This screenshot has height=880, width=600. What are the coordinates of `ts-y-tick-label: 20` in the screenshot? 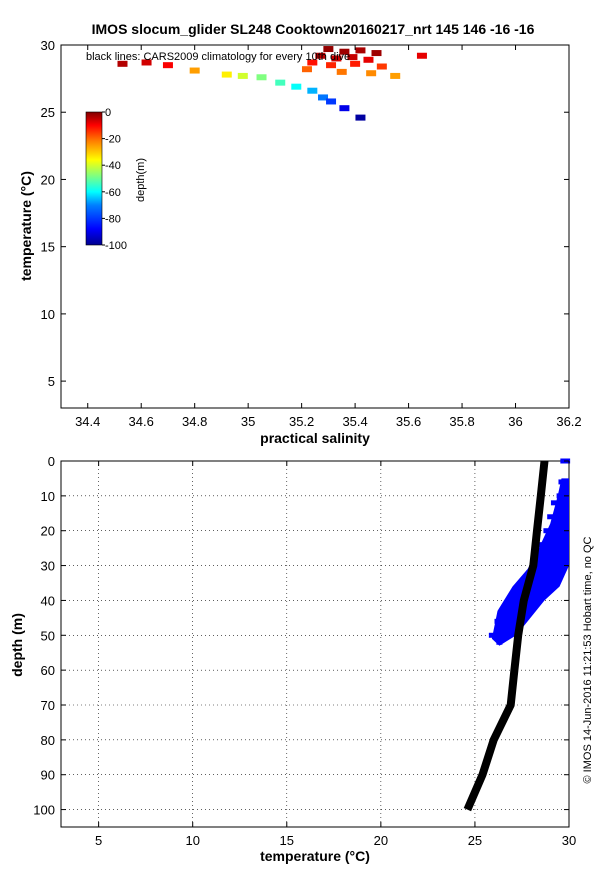 It's located at (48, 179).